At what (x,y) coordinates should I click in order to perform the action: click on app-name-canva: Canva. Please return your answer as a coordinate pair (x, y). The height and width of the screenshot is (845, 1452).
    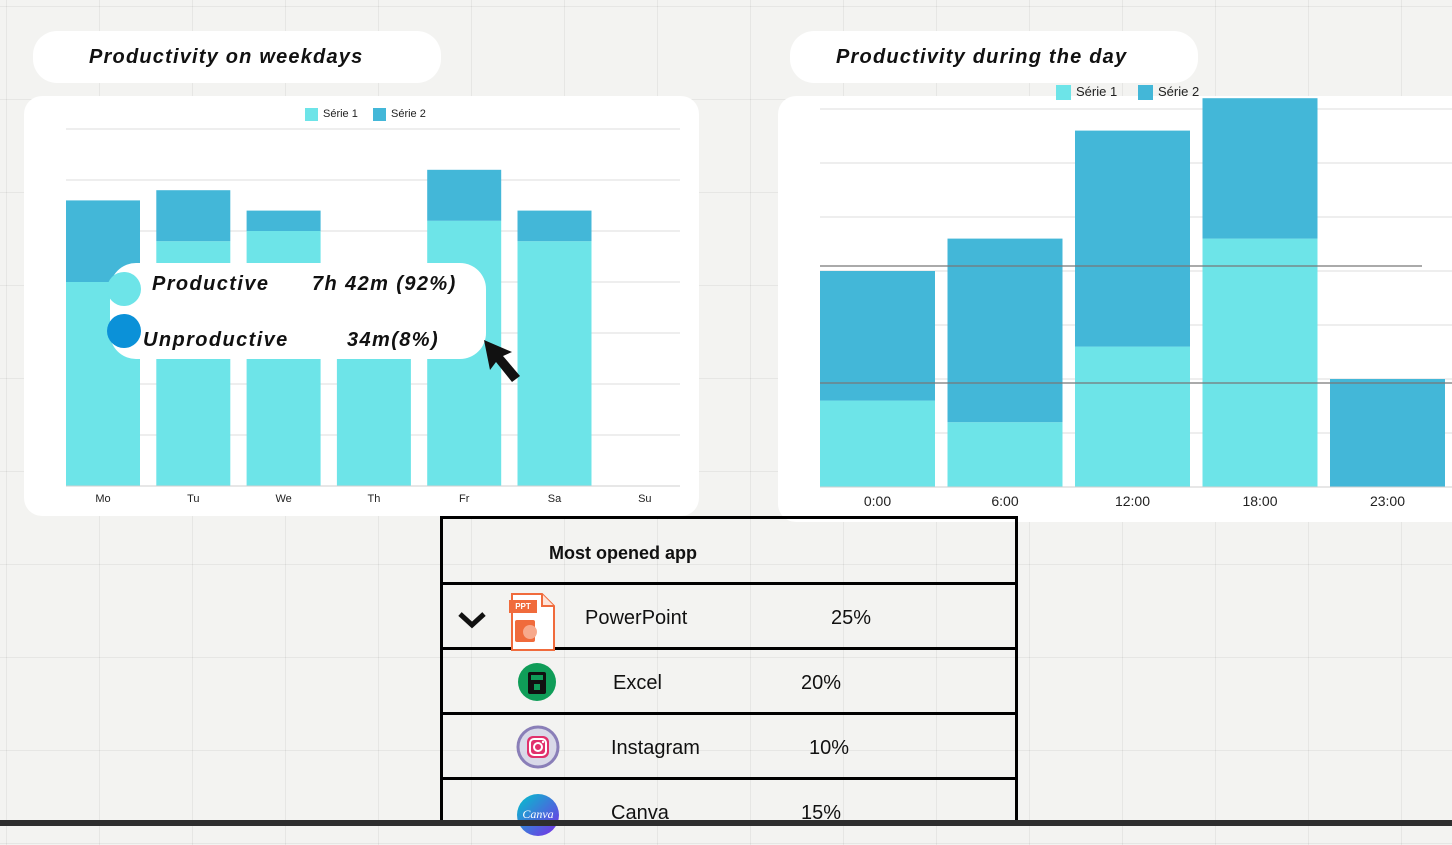
    Looking at the image, I should click on (640, 813).